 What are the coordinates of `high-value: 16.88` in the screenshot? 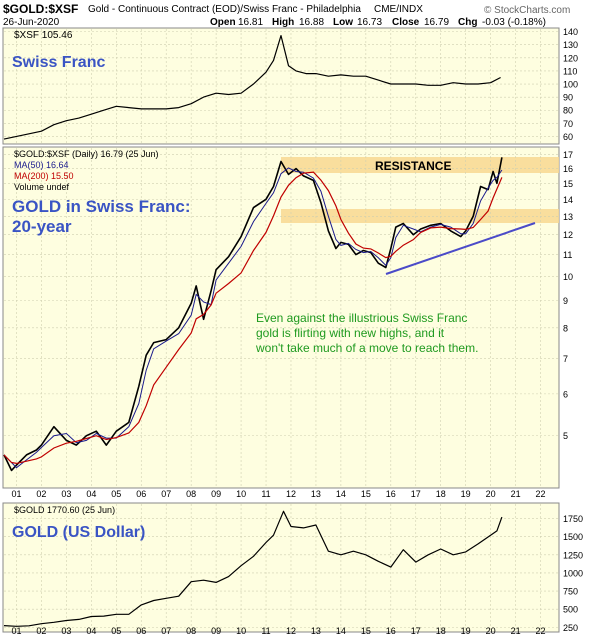 It's located at (311, 22).